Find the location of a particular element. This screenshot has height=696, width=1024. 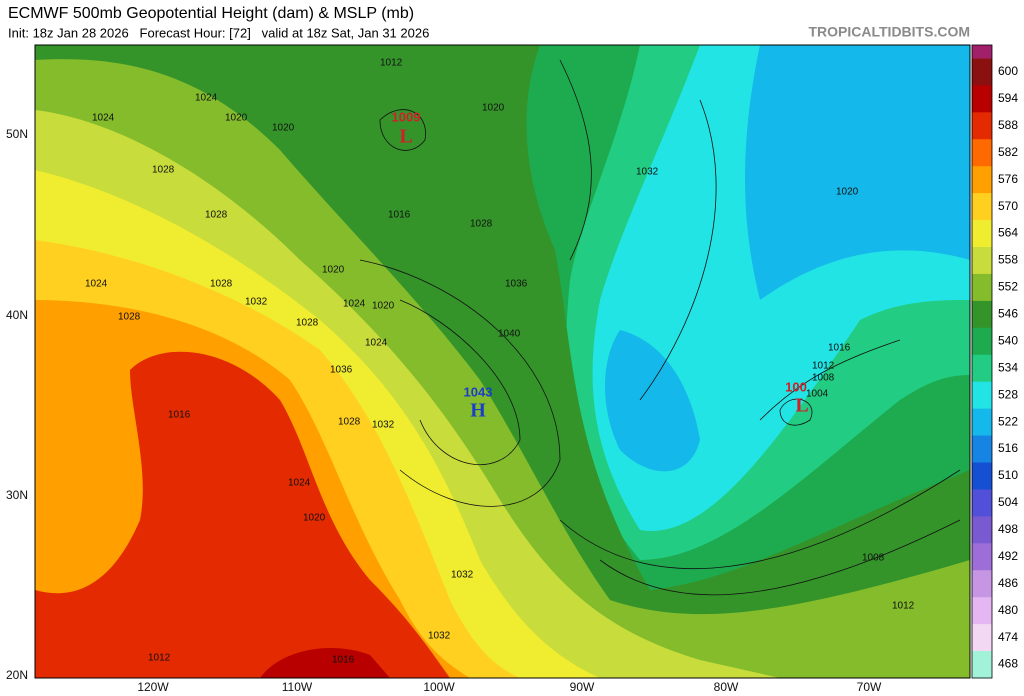

low-pressure-value: 1009 is located at coordinates (406, 116).